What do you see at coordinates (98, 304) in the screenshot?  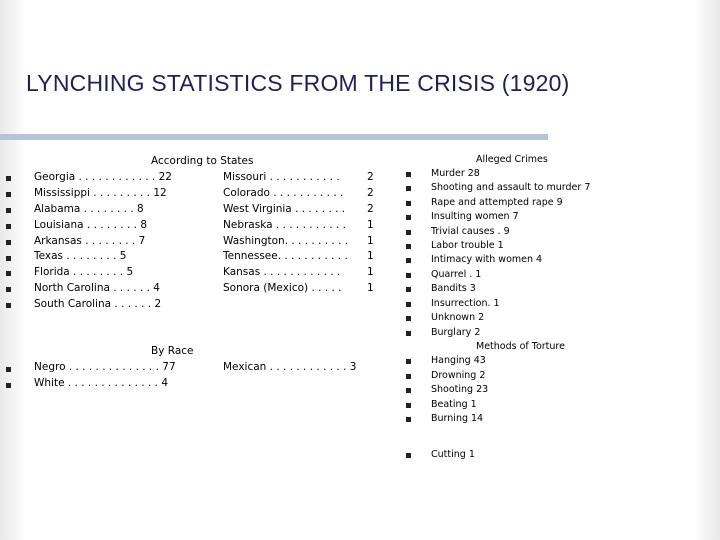 I see `state-row: South Carolina . . . . . . 2` at bounding box center [98, 304].